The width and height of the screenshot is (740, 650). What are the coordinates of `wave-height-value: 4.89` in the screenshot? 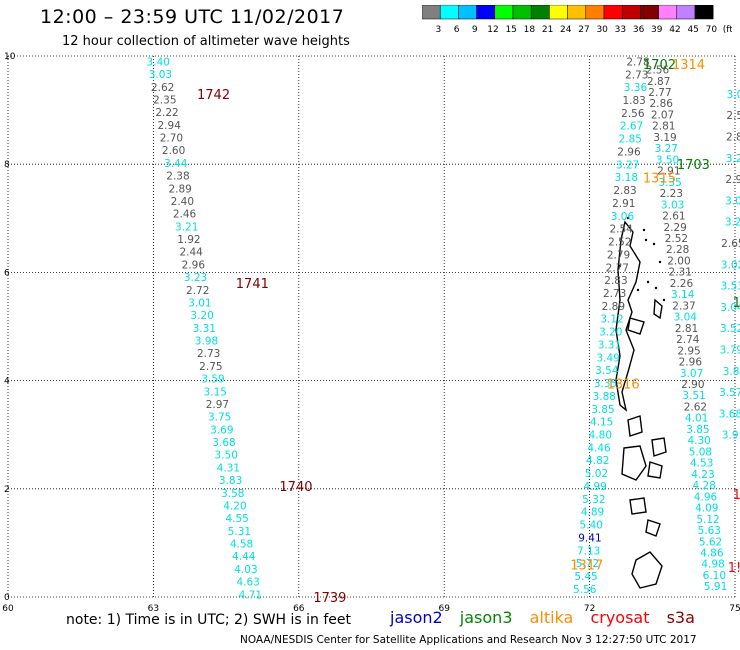 It's located at (592, 513).